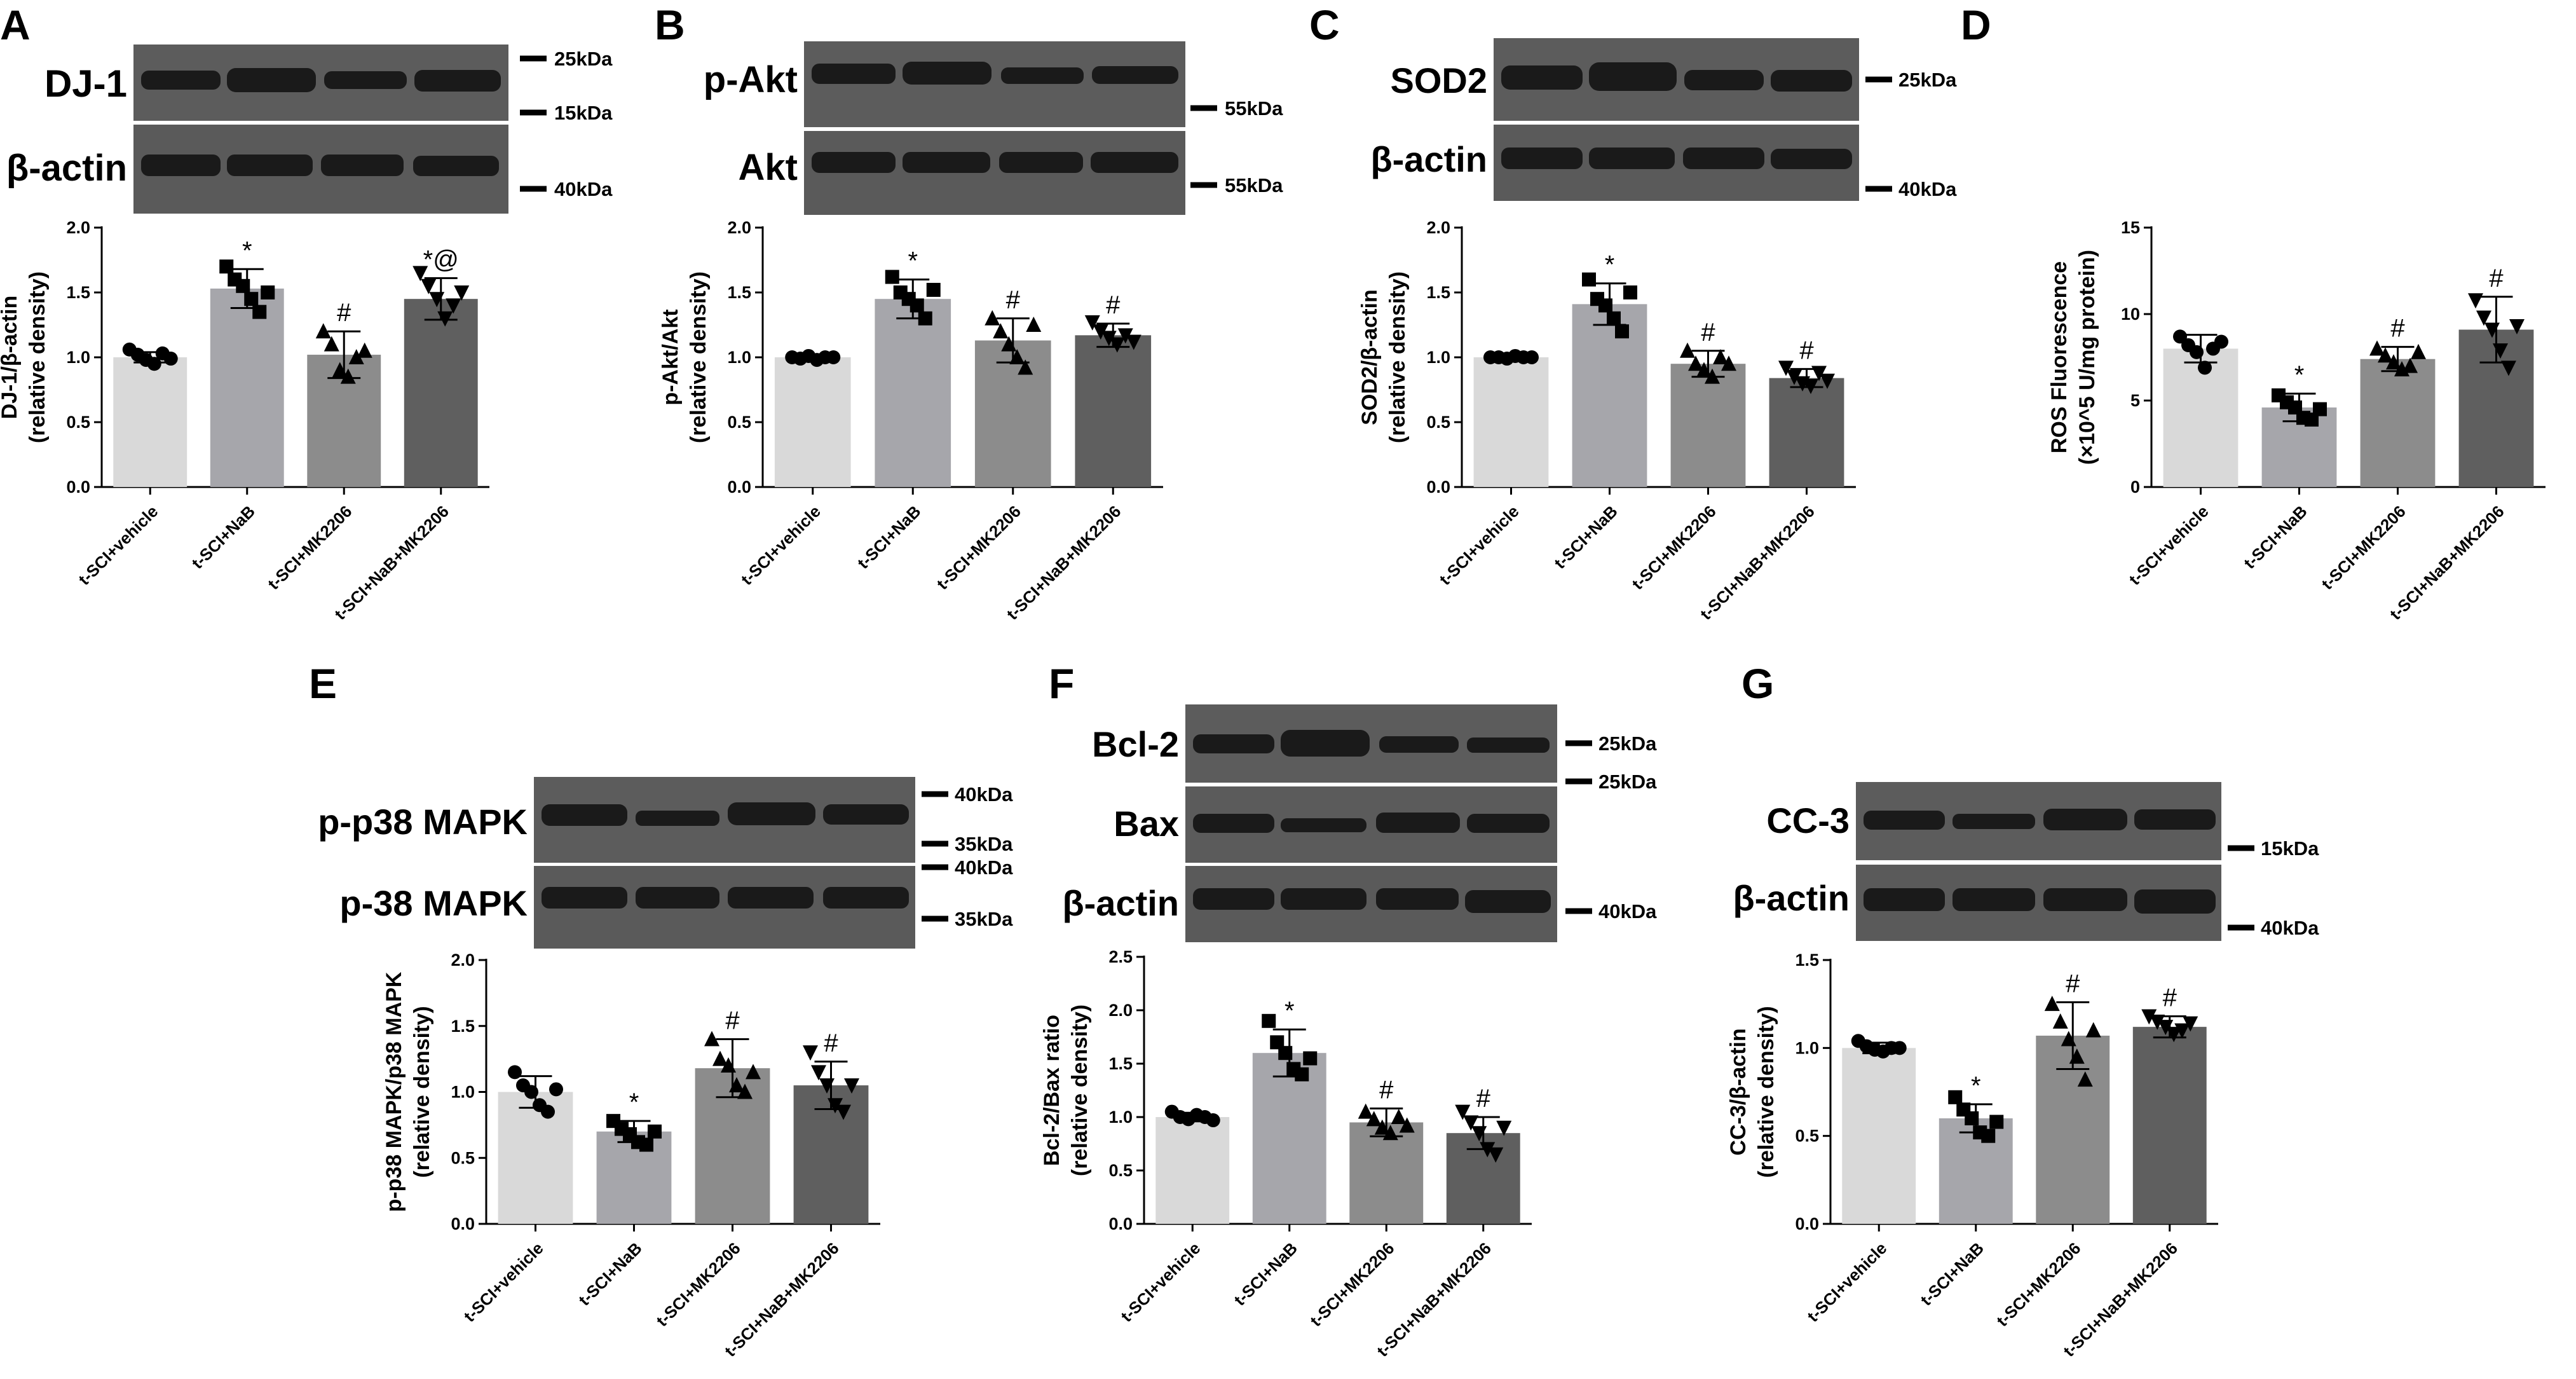  What do you see at coordinates (984, 867) in the screenshot?
I see `marker-40kda: 40kDa` at bounding box center [984, 867].